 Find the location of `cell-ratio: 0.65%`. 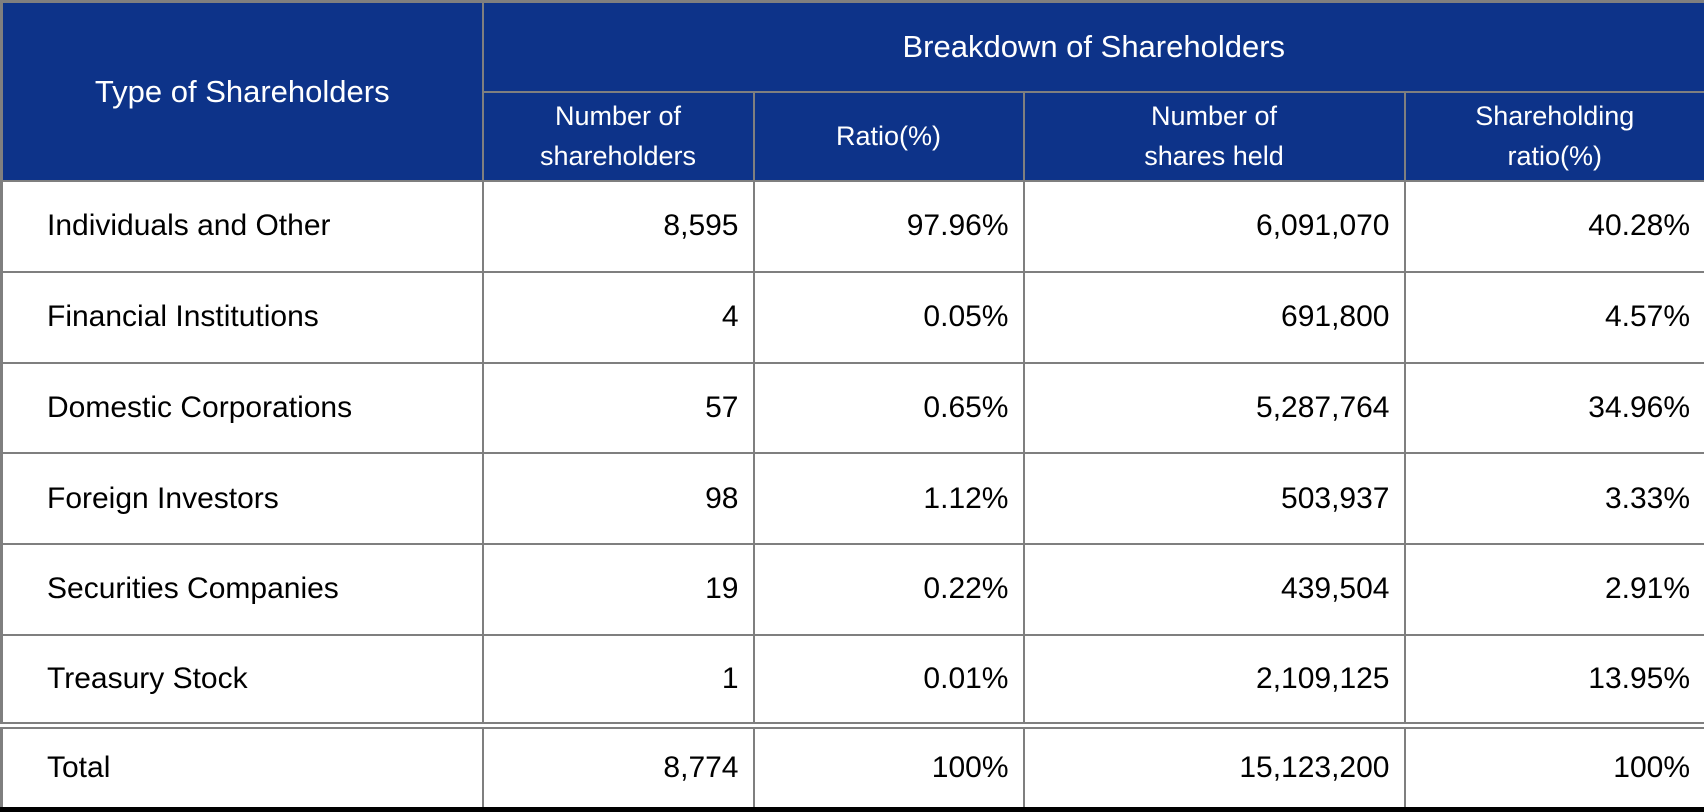

cell-ratio: 0.65% is located at coordinates (888, 408).